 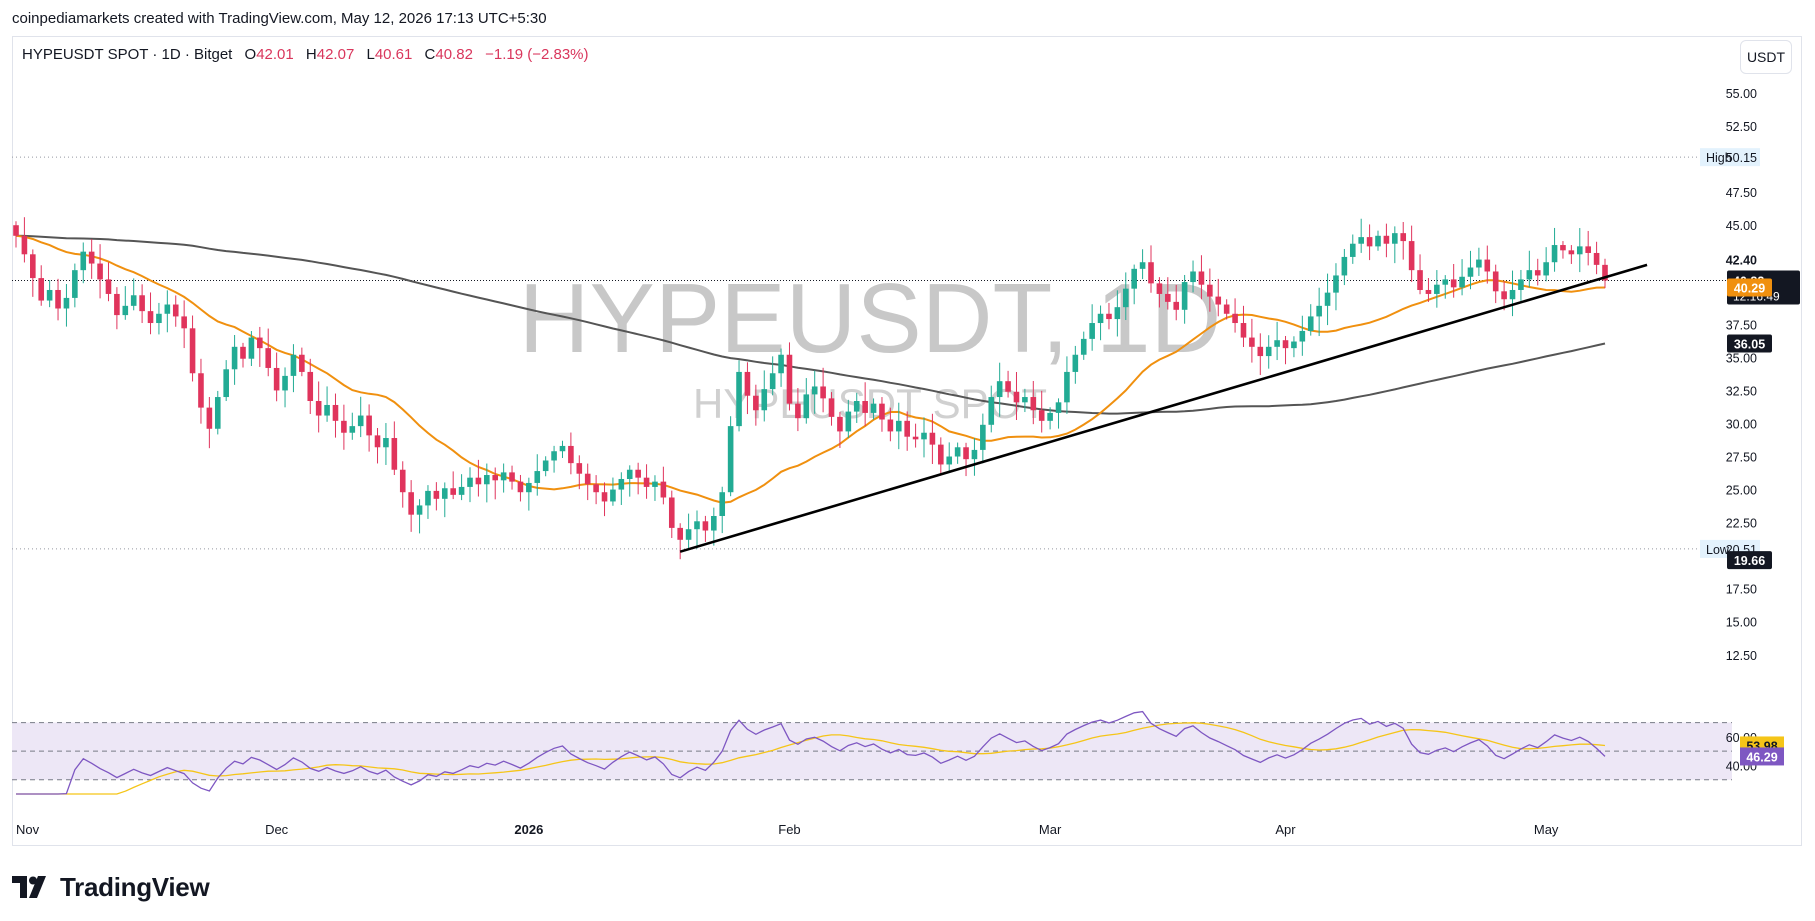 I want to click on tradingview-logo-icon, so click(x=29, y=887).